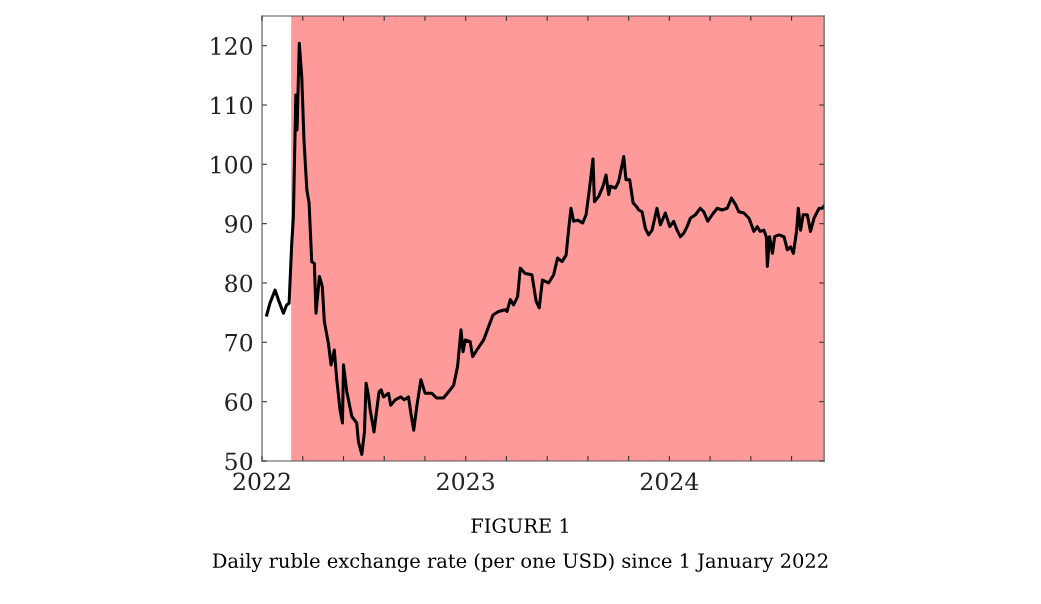  What do you see at coordinates (232, 46) in the screenshot?
I see `y-tick-label: 120` at bounding box center [232, 46].